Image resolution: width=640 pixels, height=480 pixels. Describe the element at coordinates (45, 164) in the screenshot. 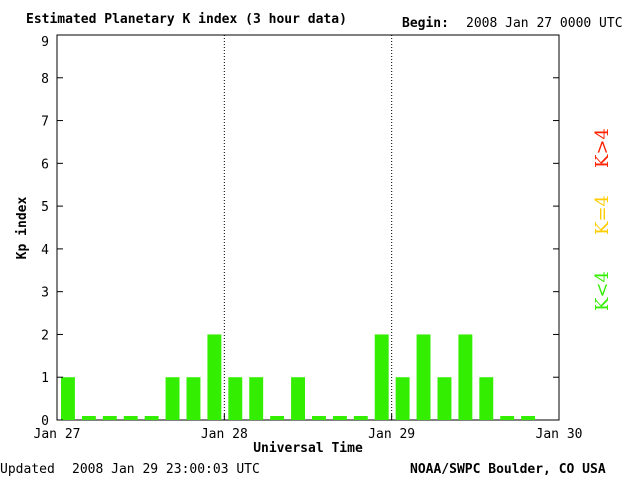

I see `y-tick-label: 6` at that location.